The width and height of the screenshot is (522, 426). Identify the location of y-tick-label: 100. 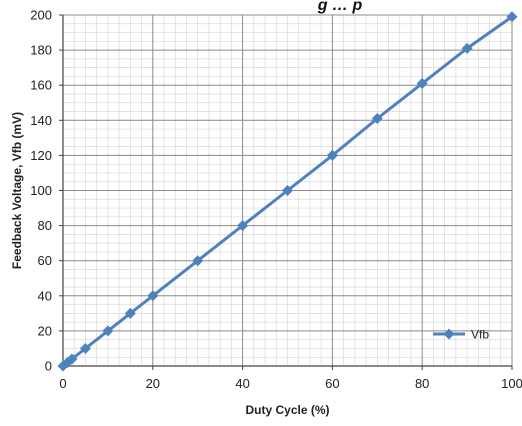
(41, 190).